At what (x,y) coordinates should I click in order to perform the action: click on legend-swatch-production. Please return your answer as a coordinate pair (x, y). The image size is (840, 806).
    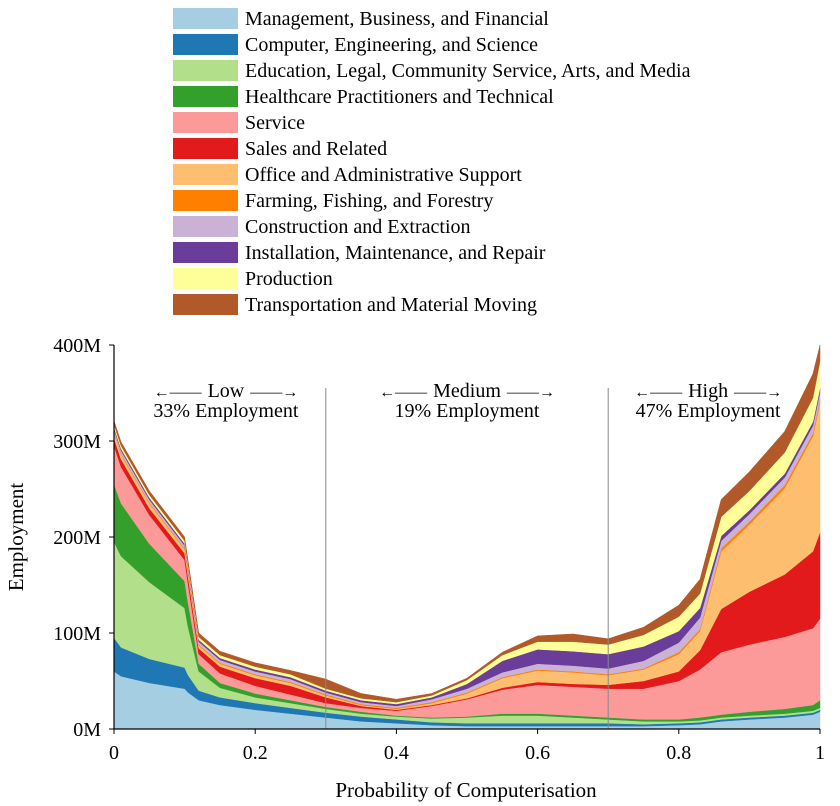
    Looking at the image, I should click on (205, 278).